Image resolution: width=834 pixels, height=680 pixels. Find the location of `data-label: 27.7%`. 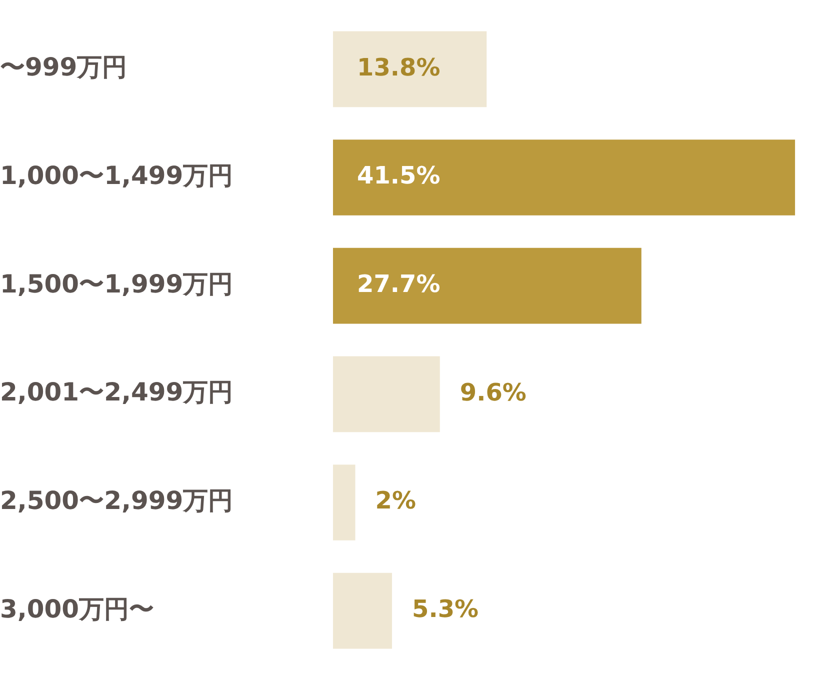

data-label: 27.7% is located at coordinates (398, 284).